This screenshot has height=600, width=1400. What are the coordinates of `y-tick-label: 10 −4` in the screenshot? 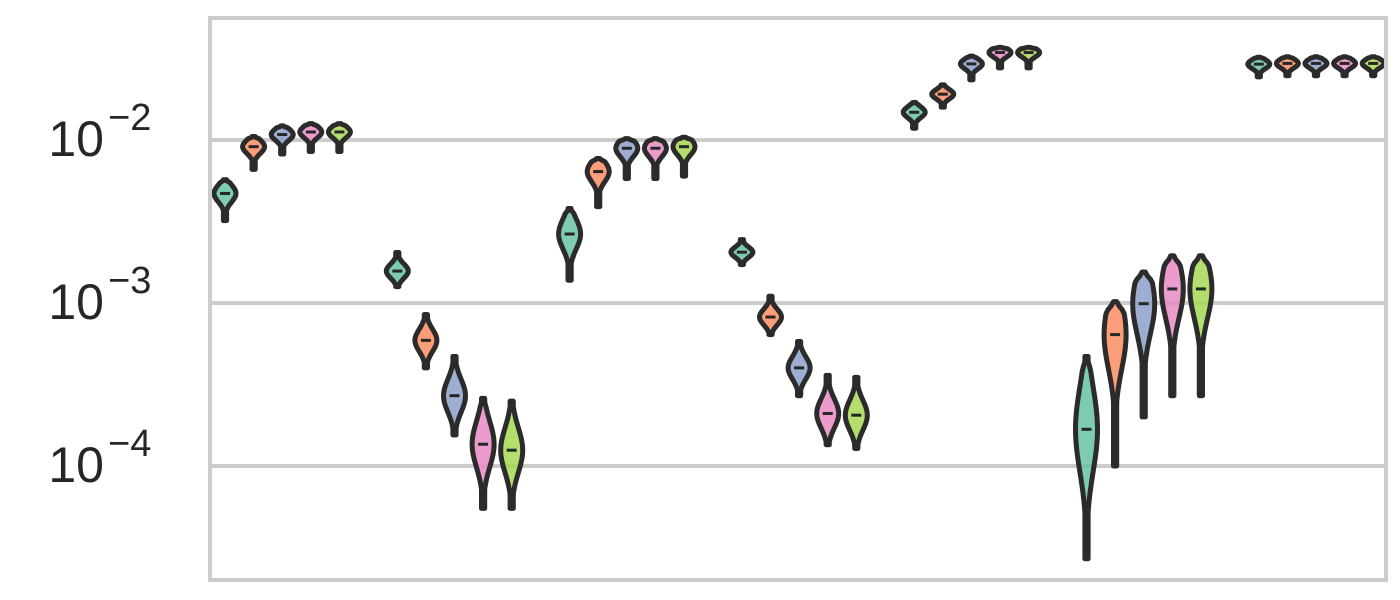 It's located at (99, 458).